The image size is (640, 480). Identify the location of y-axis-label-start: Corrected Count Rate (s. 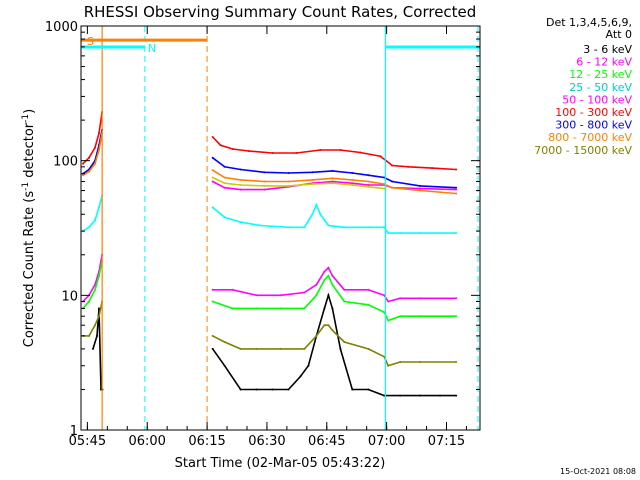
(29, 269).